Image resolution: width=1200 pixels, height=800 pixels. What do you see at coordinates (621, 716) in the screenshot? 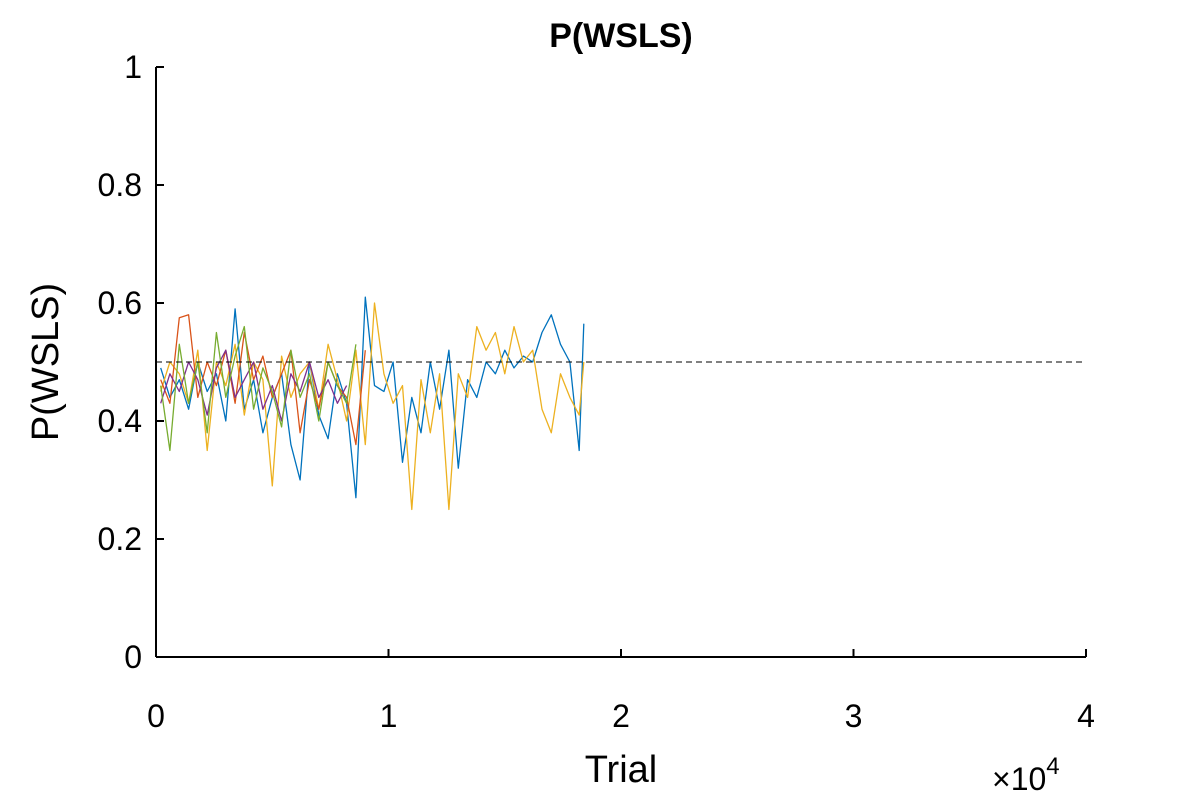
I see `x-tick-label: 2` at bounding box center [621, 716].